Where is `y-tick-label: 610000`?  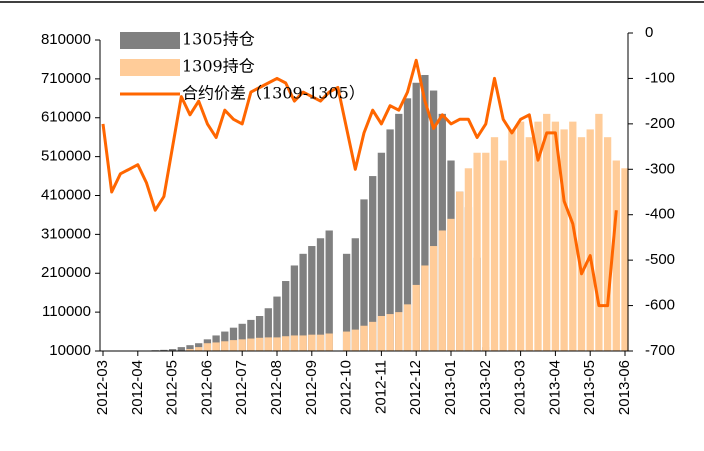 y-tick-label: 610000 is located at coordinates (66, 117).